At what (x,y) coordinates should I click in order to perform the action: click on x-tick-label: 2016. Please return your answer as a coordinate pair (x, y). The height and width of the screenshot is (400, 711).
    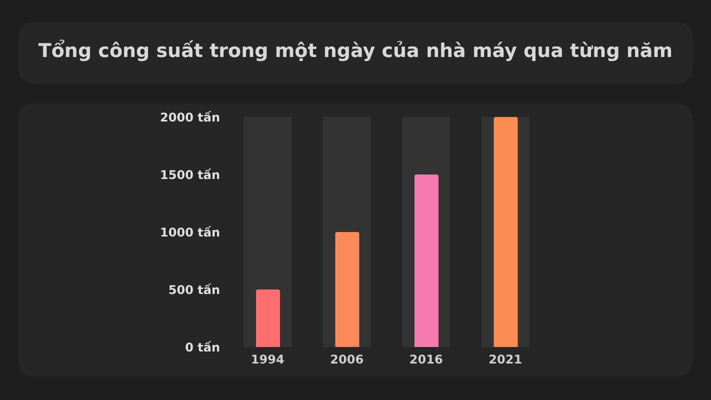
    Looking at the image, I should click on (426, 359).